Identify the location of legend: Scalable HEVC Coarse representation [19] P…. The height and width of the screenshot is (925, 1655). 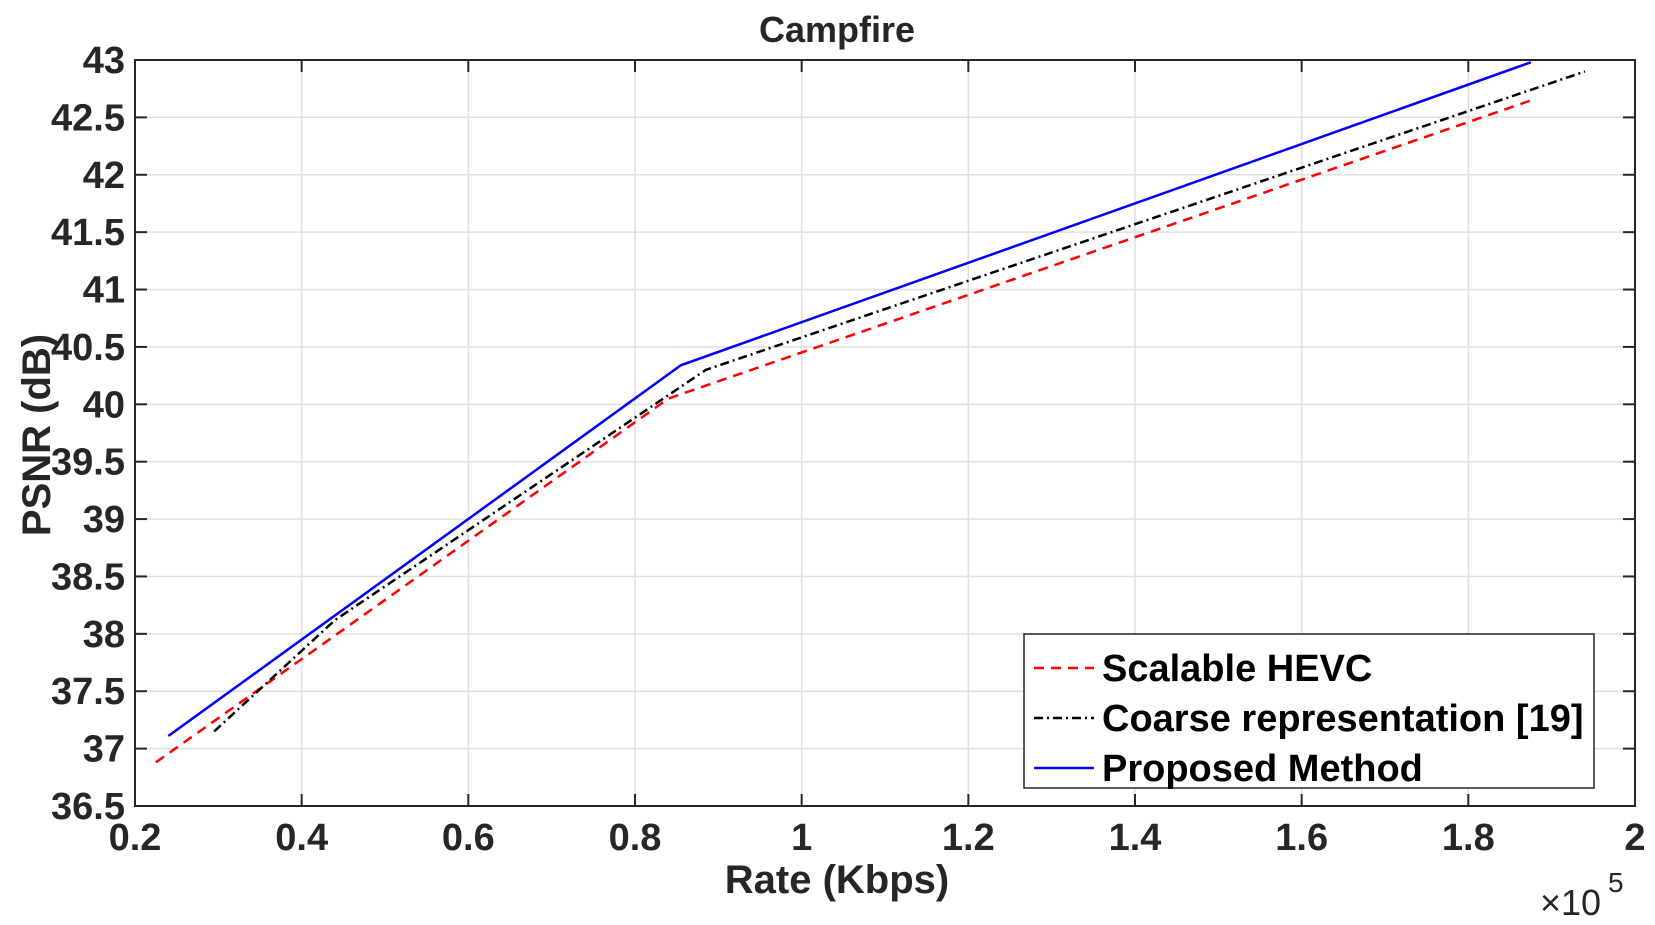
(1309, 711).